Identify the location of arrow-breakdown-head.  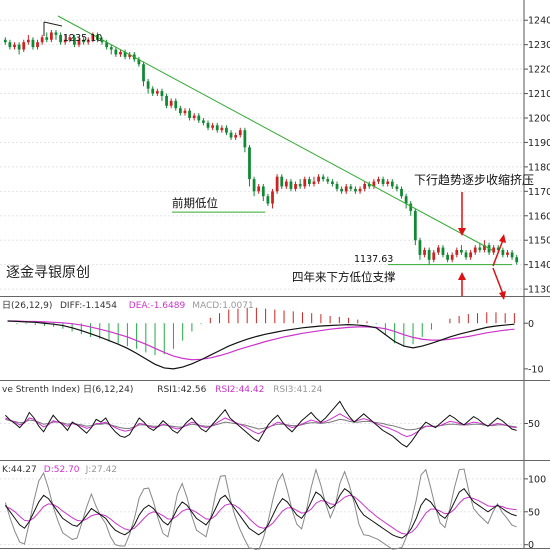
(502, 295).